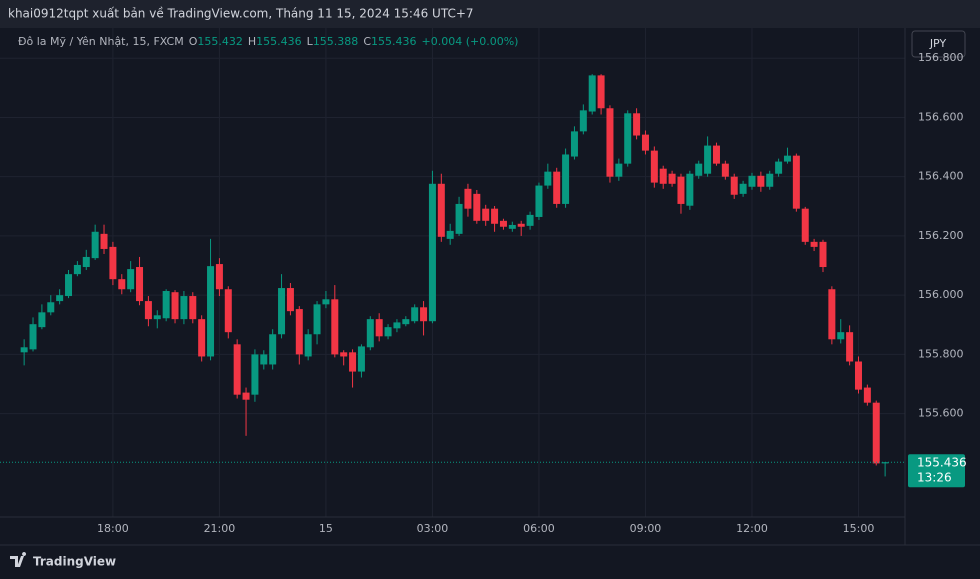  Describe the element at coordinates (934, 478) in the screenshot. I see `bar-countdown: 13:26` at that location.